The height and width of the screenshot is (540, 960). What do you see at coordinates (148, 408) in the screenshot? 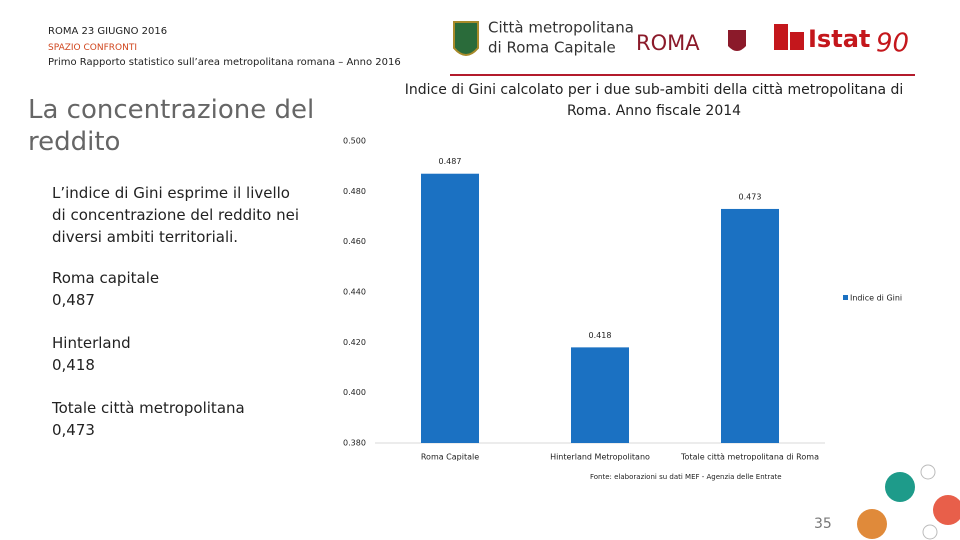
I see `item-label: Totale città metropolitana` at bounding box center [148, 408].